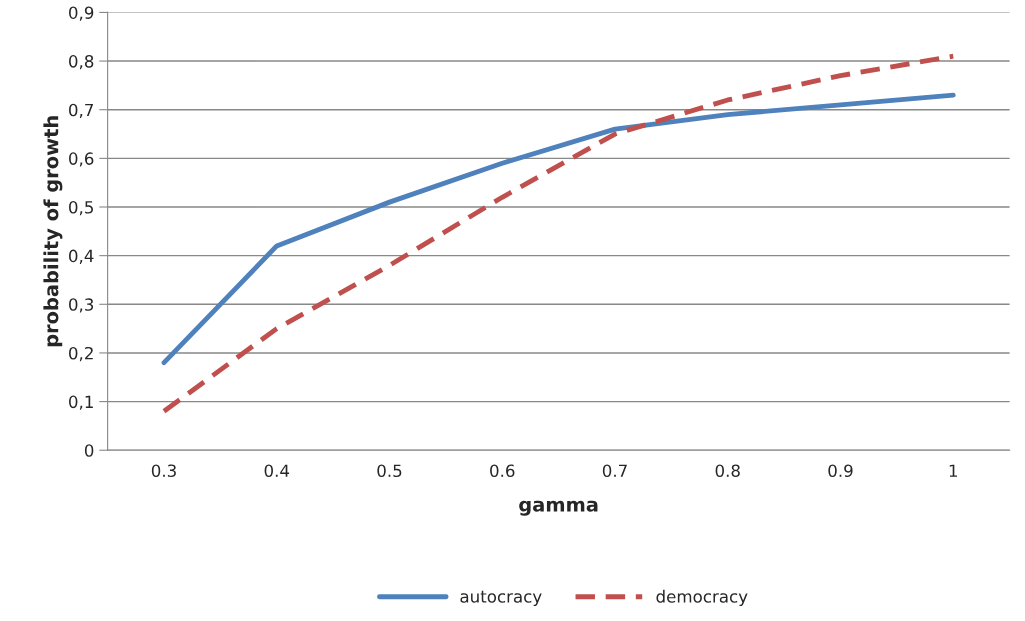 Image resolution: width=1025 pixels, height=621 pixels. What do you see at coordinates (81, 256) in the screenshot?
I see `y-tick-label: 0,4` at bounding box center [81, 256].